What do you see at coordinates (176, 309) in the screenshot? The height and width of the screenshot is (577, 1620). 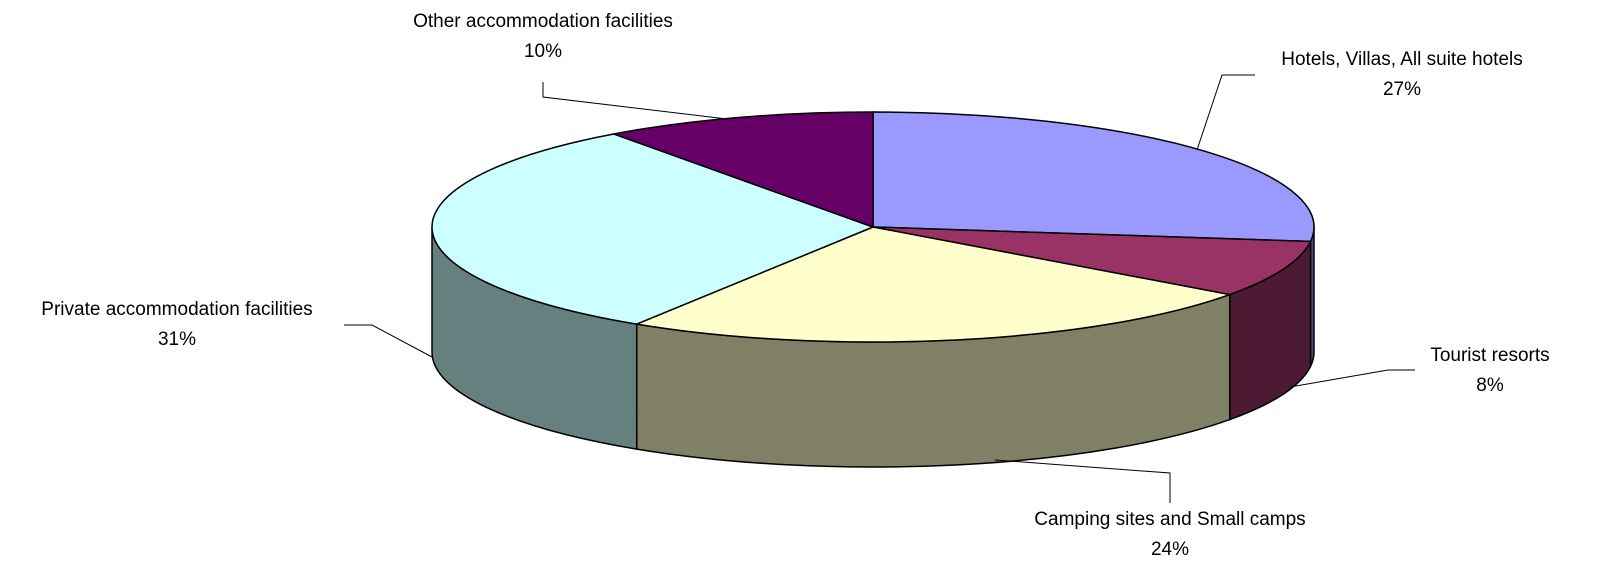 I see `slice-label: Private accommodation facilities` at bounding box center [176, 309].